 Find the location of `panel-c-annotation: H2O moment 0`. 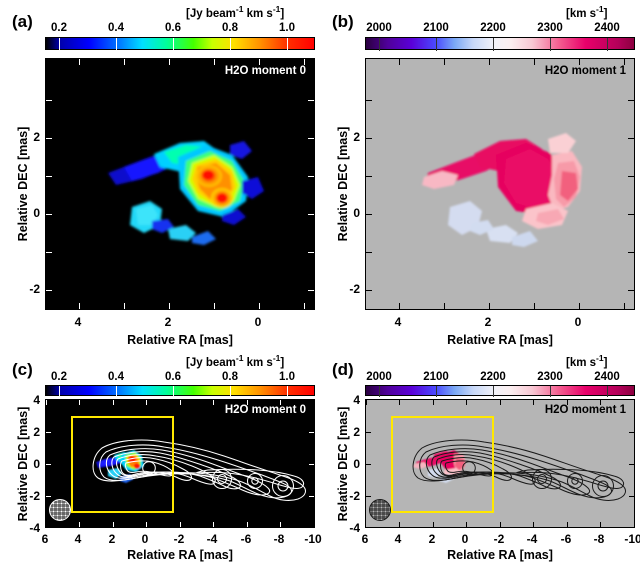

panel-c-annotation: H2O moment 0 is located at coordinates (265, 410).